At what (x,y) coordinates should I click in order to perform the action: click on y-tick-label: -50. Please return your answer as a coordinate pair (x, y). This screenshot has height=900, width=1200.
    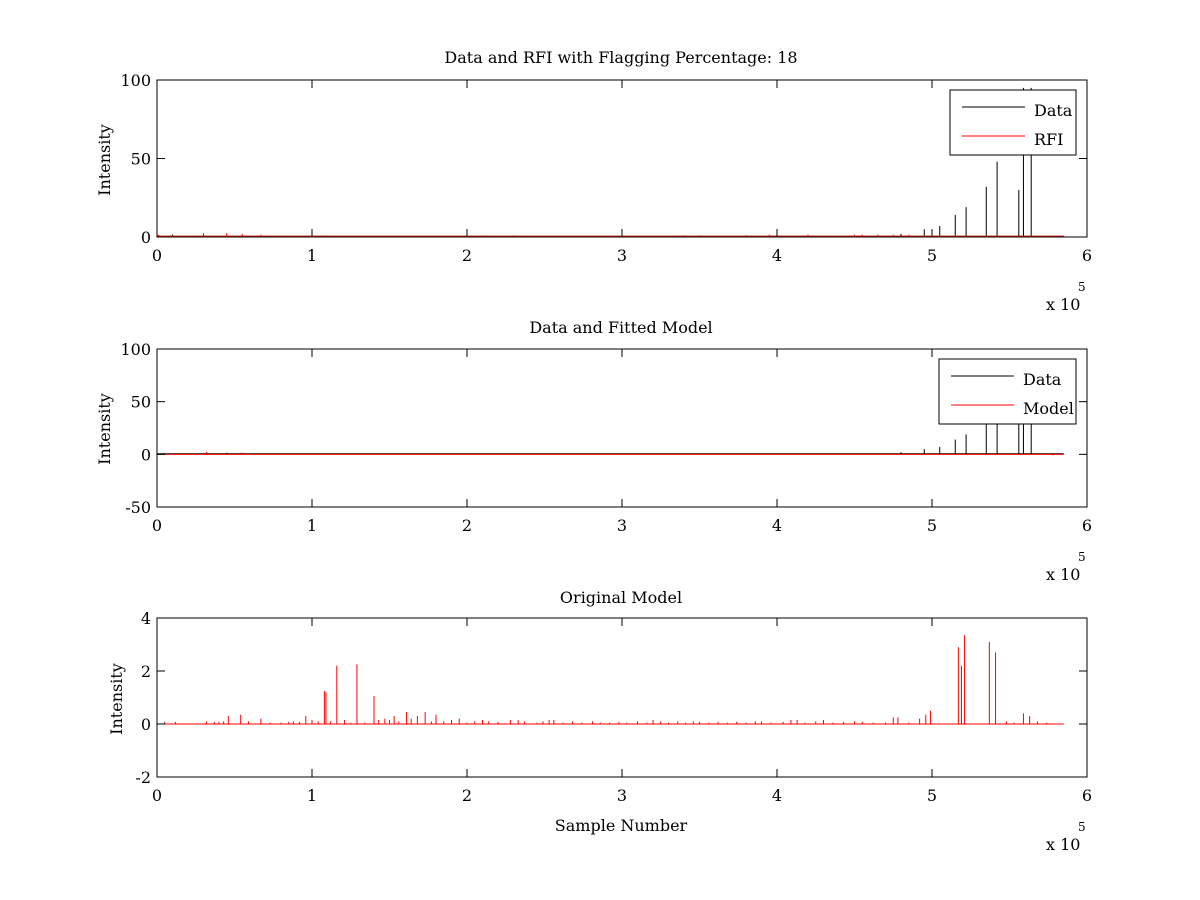
    Looking at the image, I should click on (138, 507).